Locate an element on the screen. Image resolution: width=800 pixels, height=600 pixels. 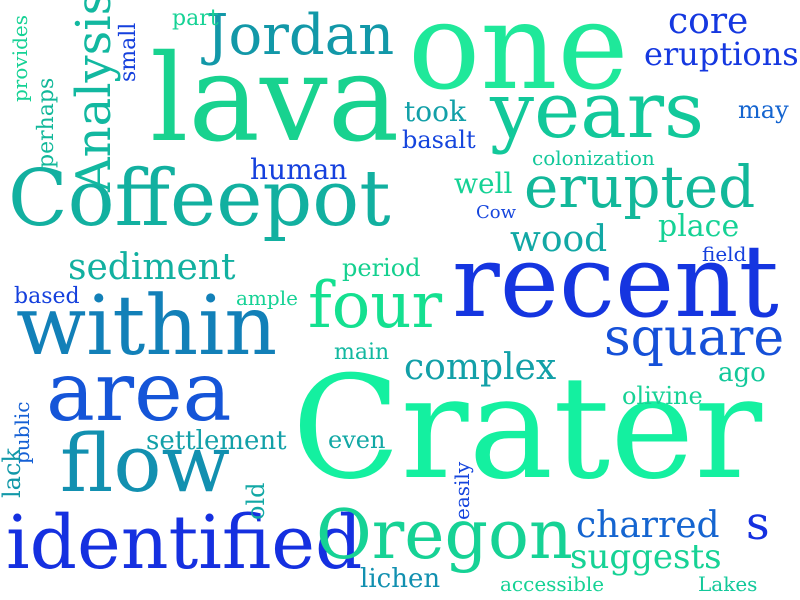
word-s: s is located at coordinates (758, 523).